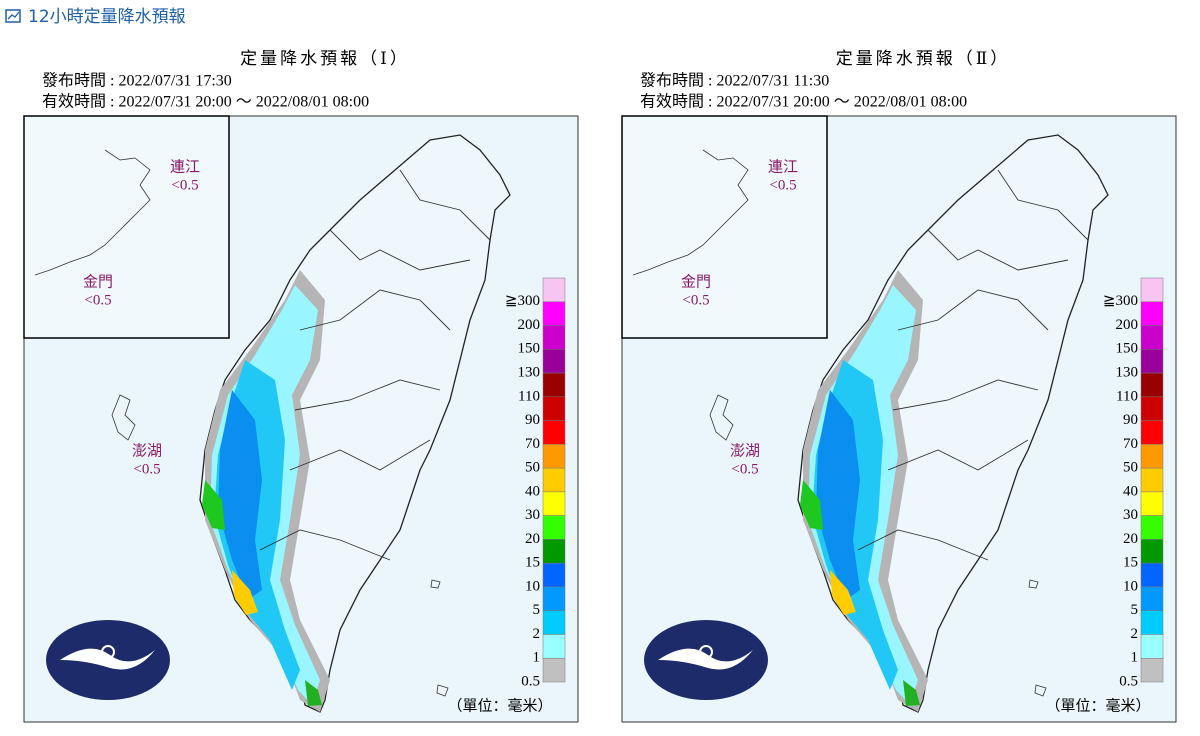 The width and height of the screenshot is (1200, 736). I want to click on issued-time: 發布時間 : 2022/07/31 11:30, so click(734, 81).